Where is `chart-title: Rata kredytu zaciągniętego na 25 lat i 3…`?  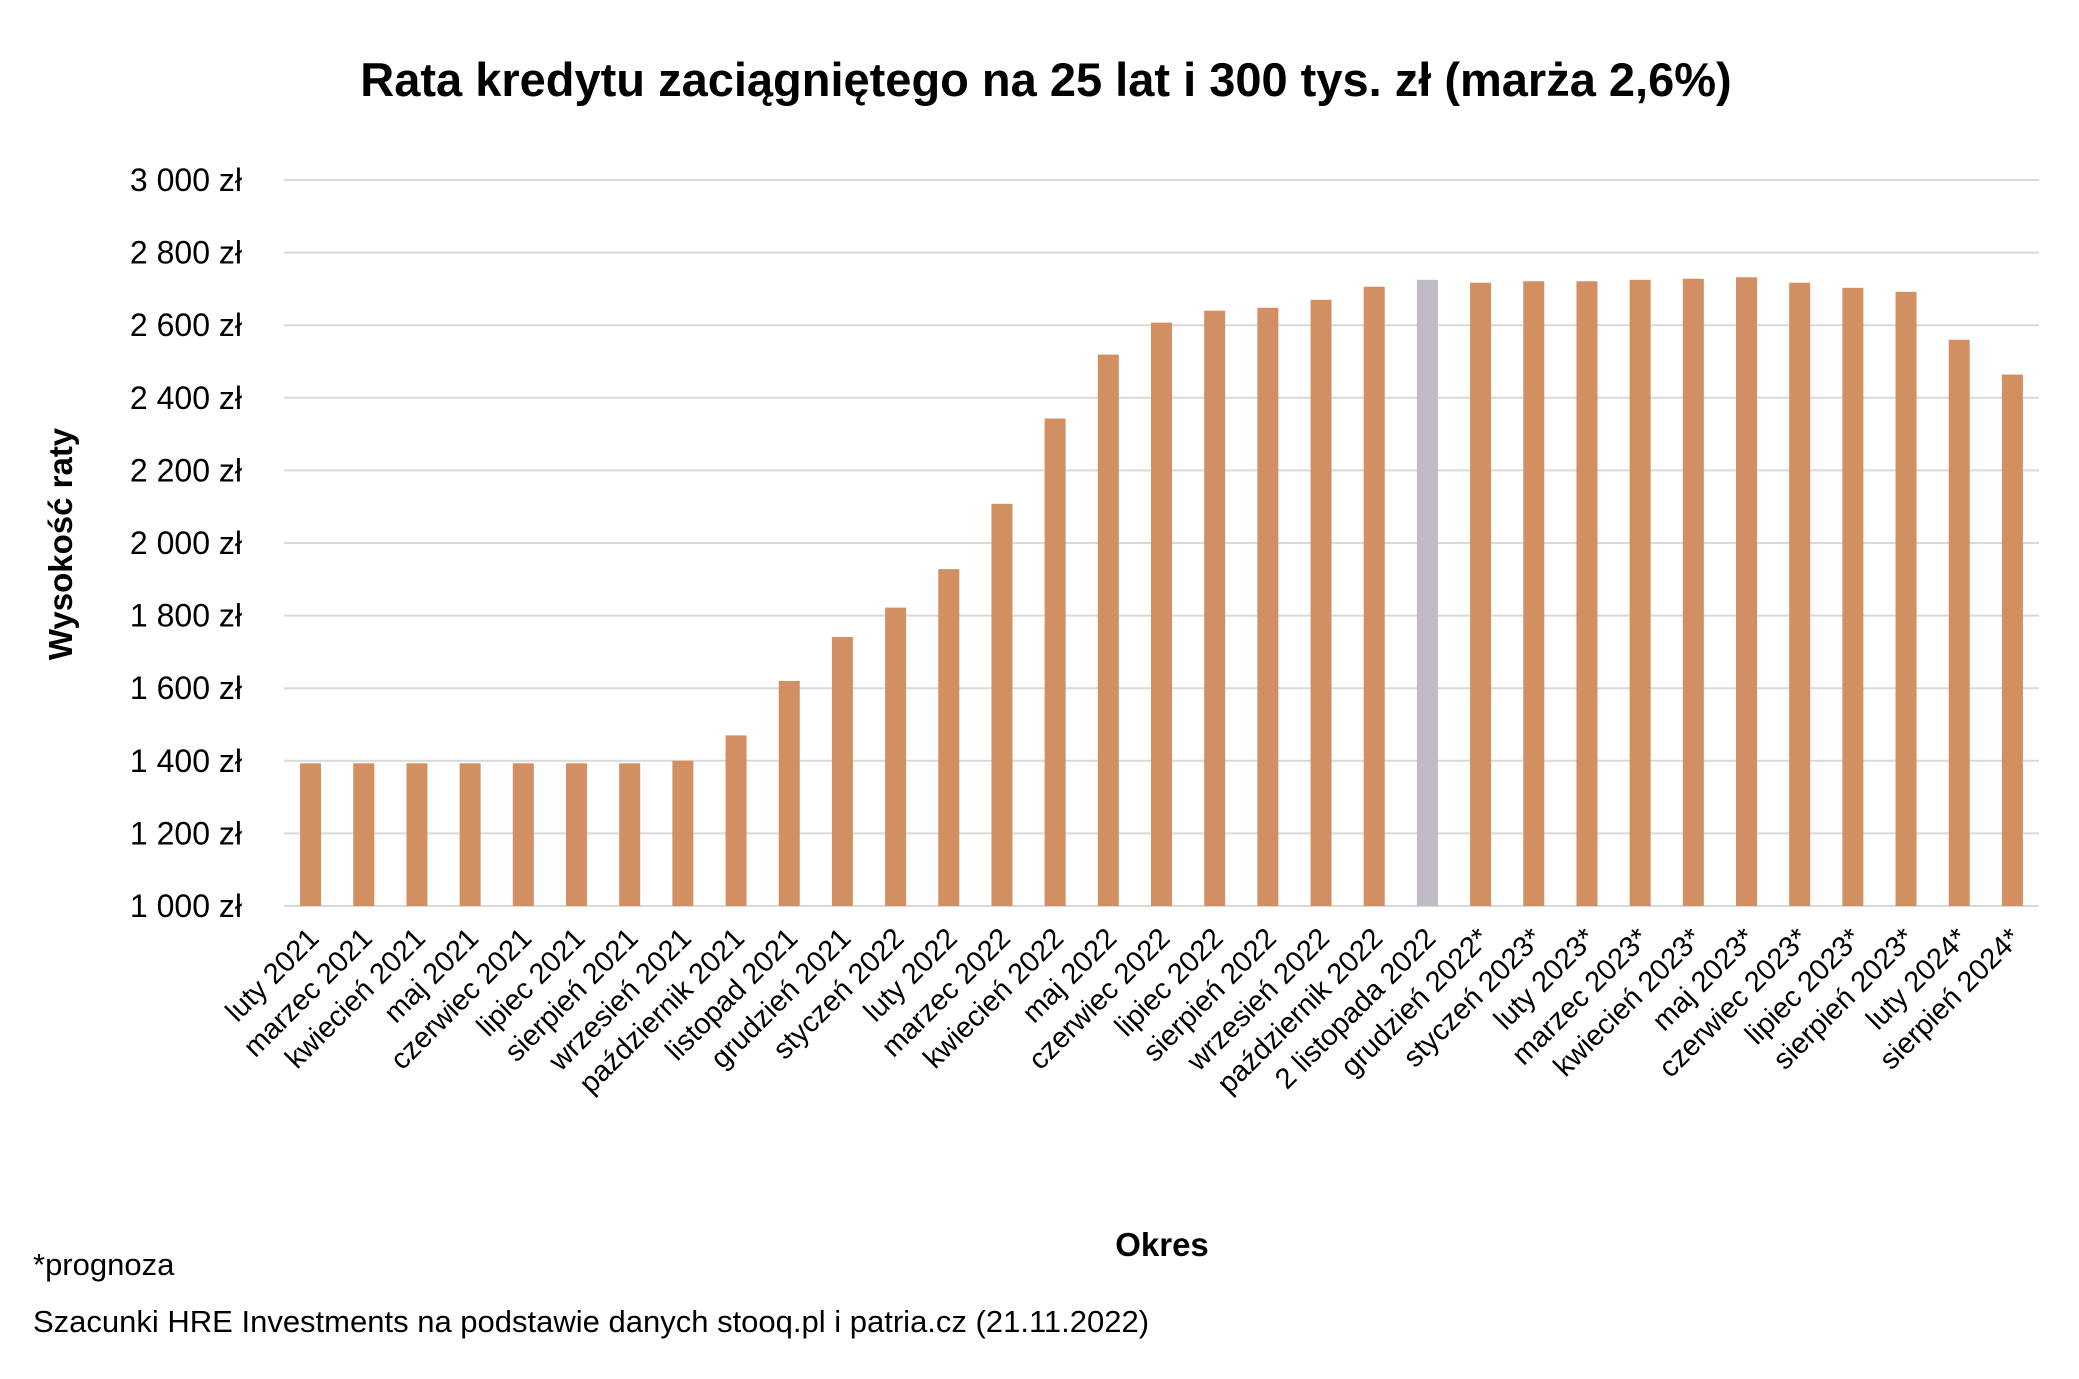
chart-title: Rata kredytu zaciągniętego na 25 lat i 3… is located at coordinates (1045, 79).